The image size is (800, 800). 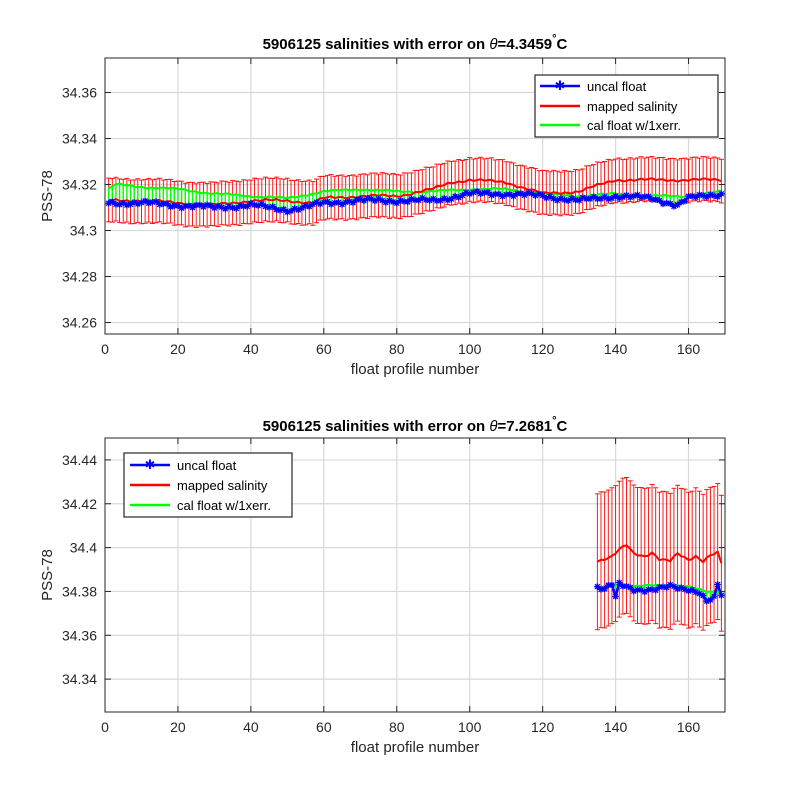 What do you see at coordinates (47, 196) in the screenshot?
I see `y-axis-label-top: PSS-78` at bounding box center [47, 196].